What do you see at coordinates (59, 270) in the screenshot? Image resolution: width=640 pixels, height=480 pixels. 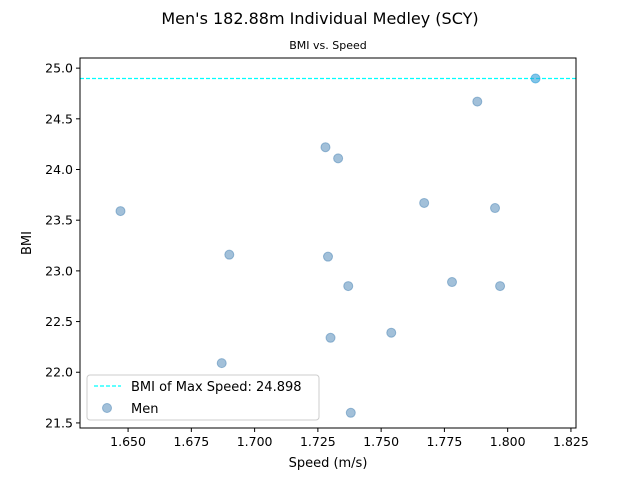 I see `y-tick-label: 23.0` at bounding box center [59, 270].